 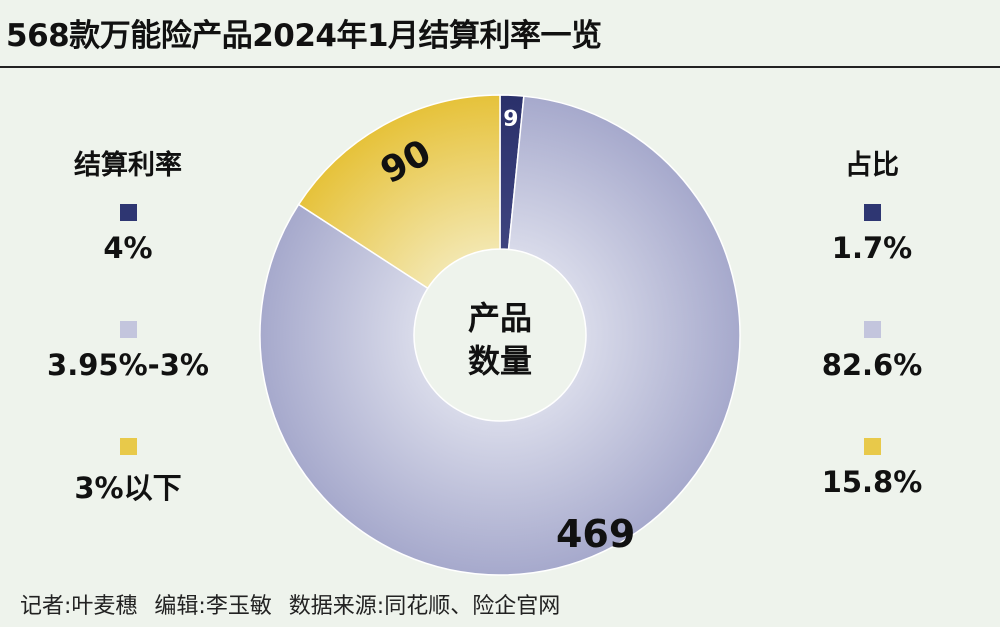 I want to click on pie-value-label: 9, so click(x=510, y=119).